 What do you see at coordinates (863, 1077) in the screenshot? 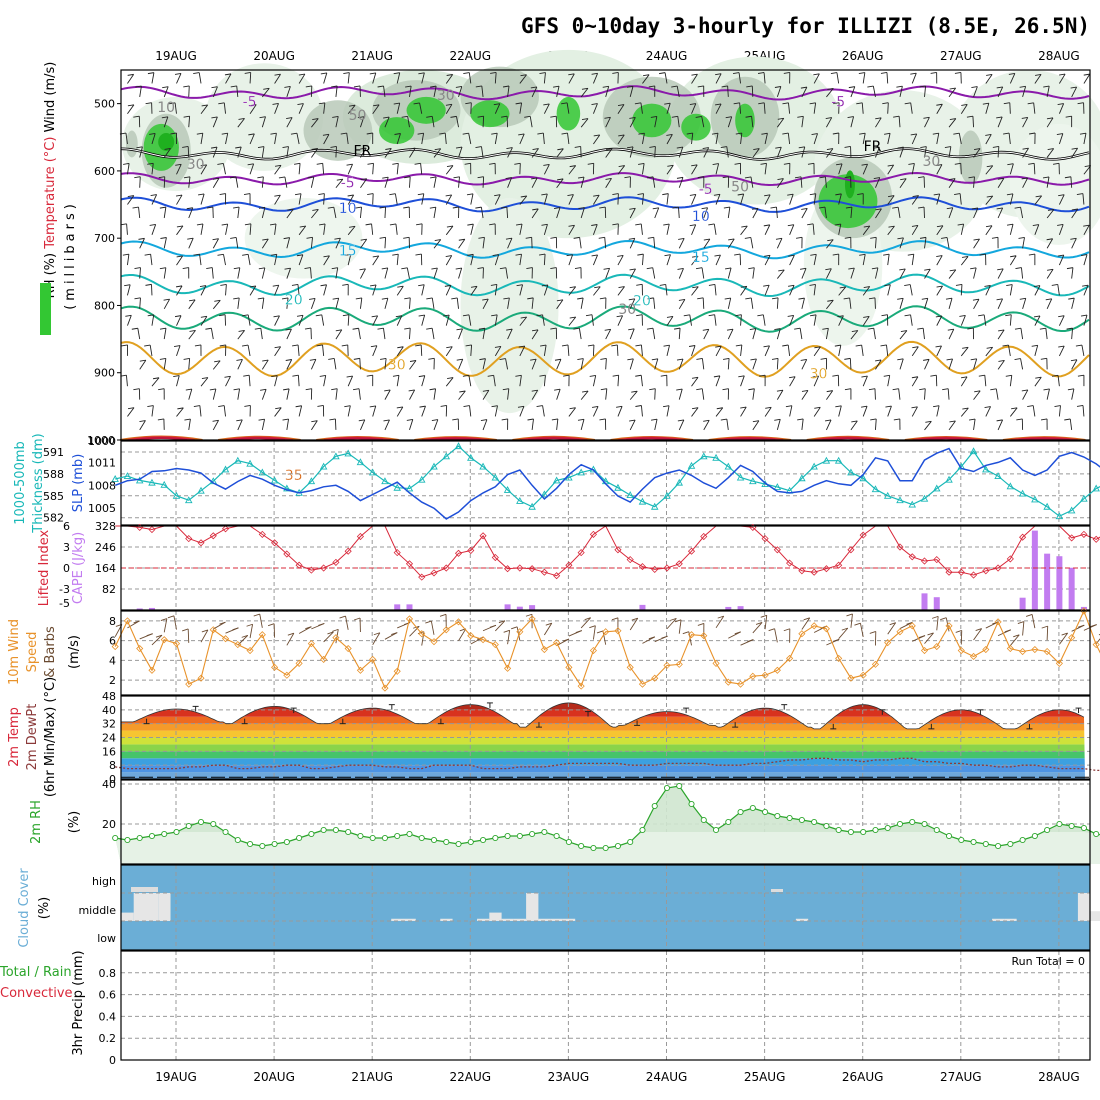
I see `bottom-tick-label: 26AUG` at bounding box center [863, 1077].